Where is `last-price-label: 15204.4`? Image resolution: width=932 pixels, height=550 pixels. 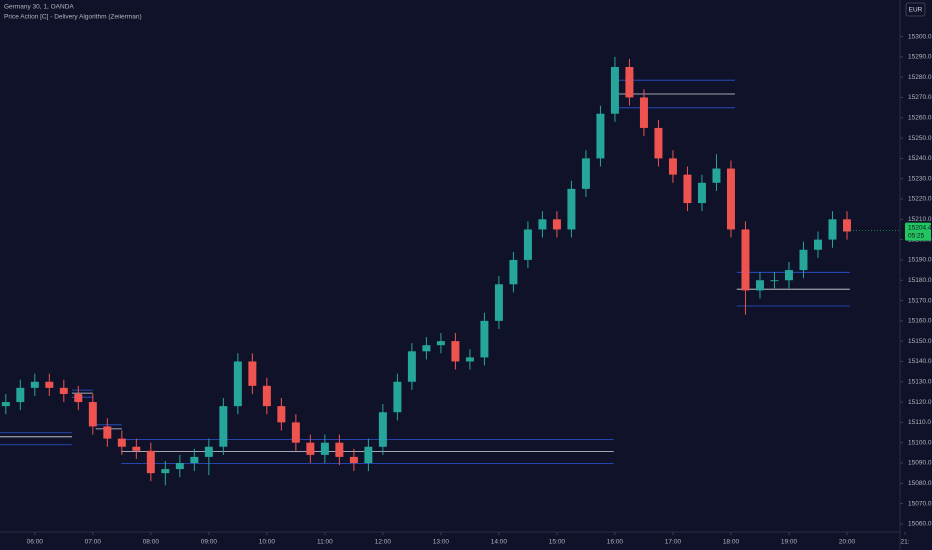
last-price-label: 15204.4 is located at coordinates (920, 227).